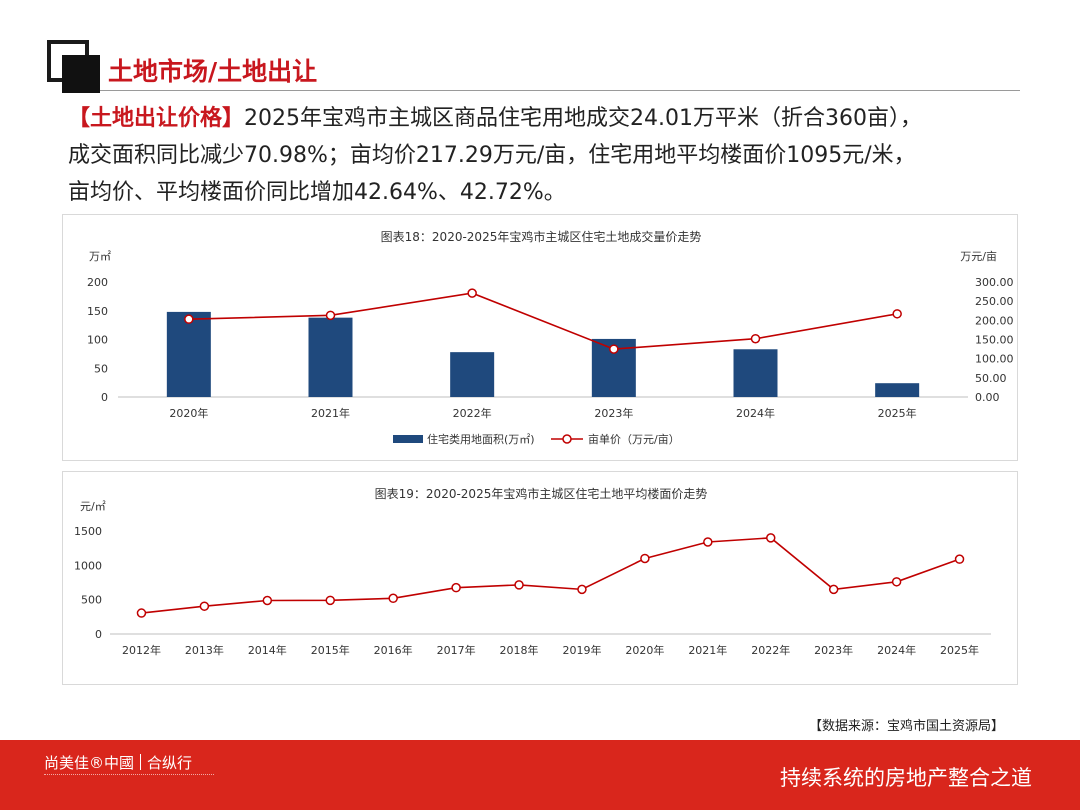 This screenshot has width=1080, height=810. What do you see at coordinates (833, 650) in the screenshot?
I see `chart-19-x-tick: 2023年` at bounding box center [833, 650].